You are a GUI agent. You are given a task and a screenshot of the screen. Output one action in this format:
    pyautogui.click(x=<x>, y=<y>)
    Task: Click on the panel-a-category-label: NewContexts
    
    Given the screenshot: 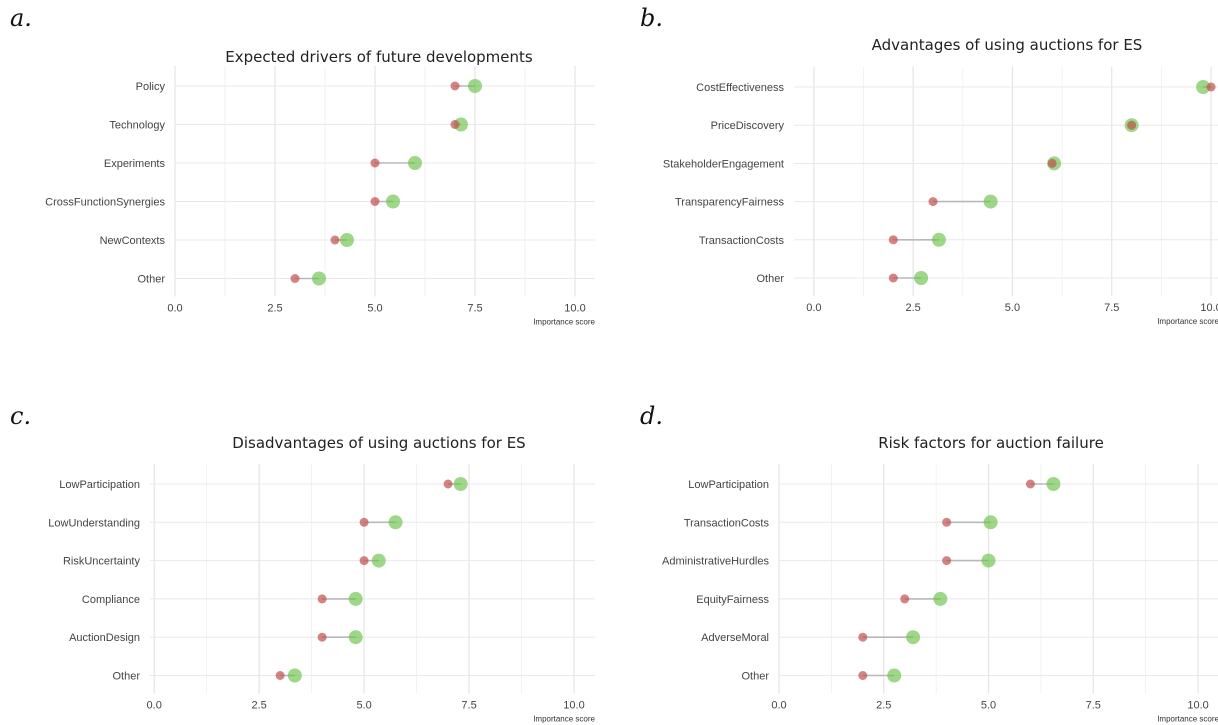 What is the action you would take?
    pyautogui.click(x=133, y=241)
    